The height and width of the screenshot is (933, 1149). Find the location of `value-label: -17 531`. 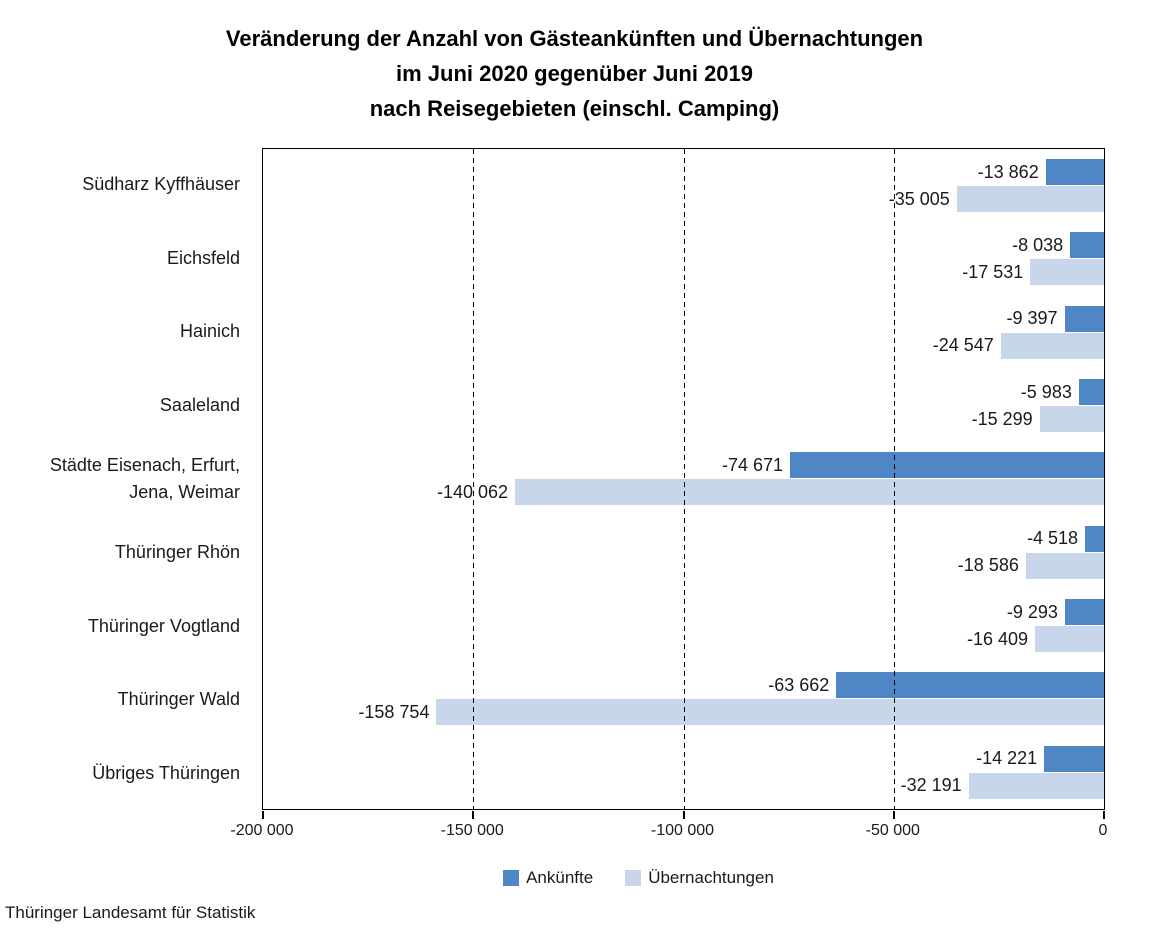

value-label: -17 531 is located at coordinates (993, 271).